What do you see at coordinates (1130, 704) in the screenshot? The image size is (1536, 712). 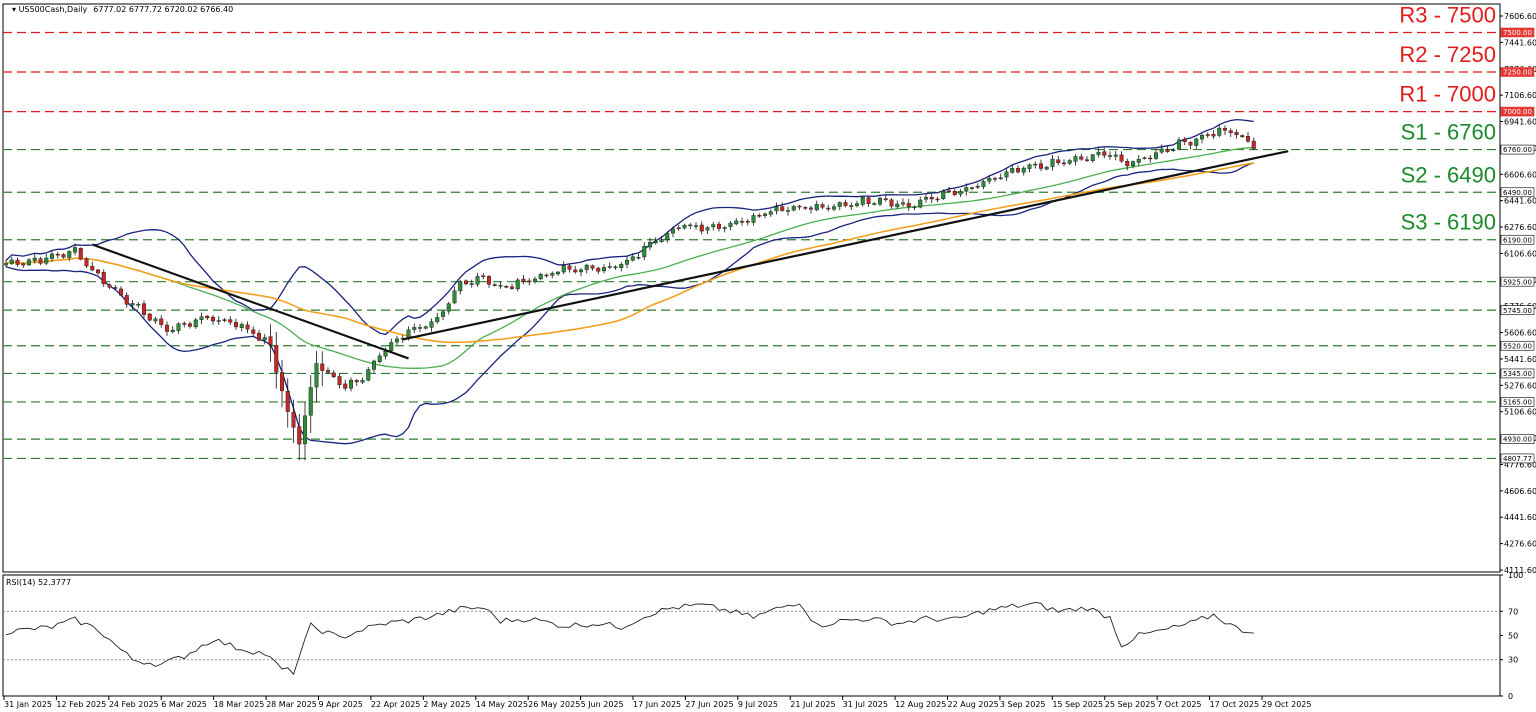 I see `time-tick-label: 25 Sep 2025` at bounding box center [1130, 704].